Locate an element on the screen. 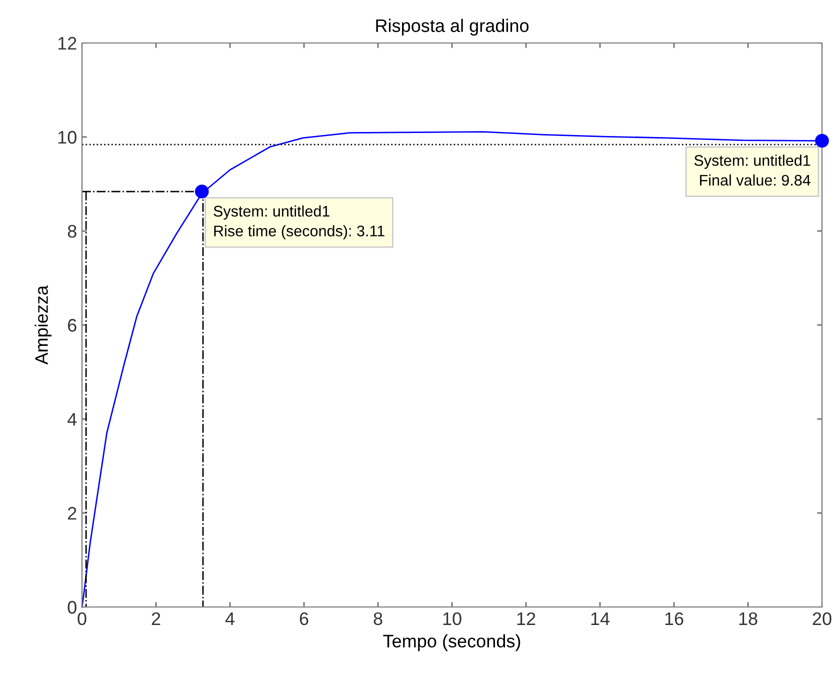 This screenshot has height=681, width=837. y-tick-label: 10 is located at coordinates (67, 137).